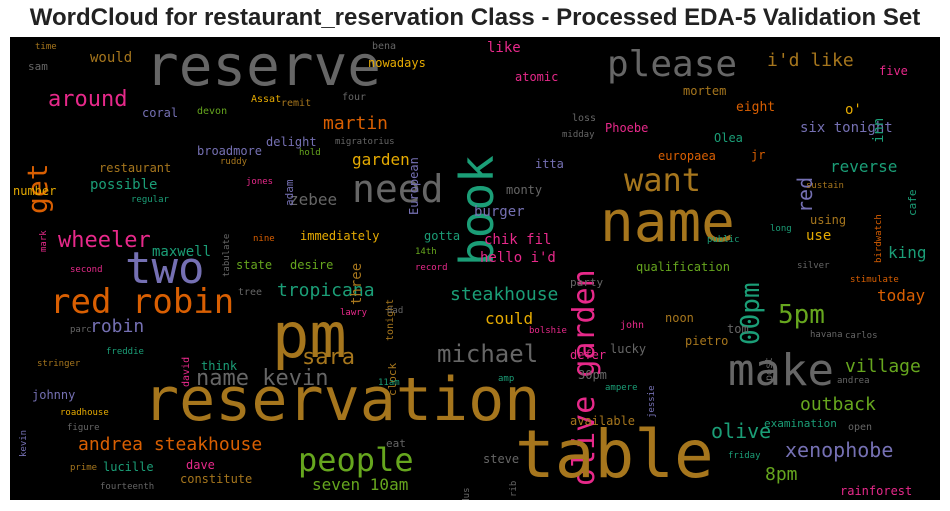  Describe the element at coordinates (389, 383) in the screenshot. I see `word-11am: 11am` at that location.